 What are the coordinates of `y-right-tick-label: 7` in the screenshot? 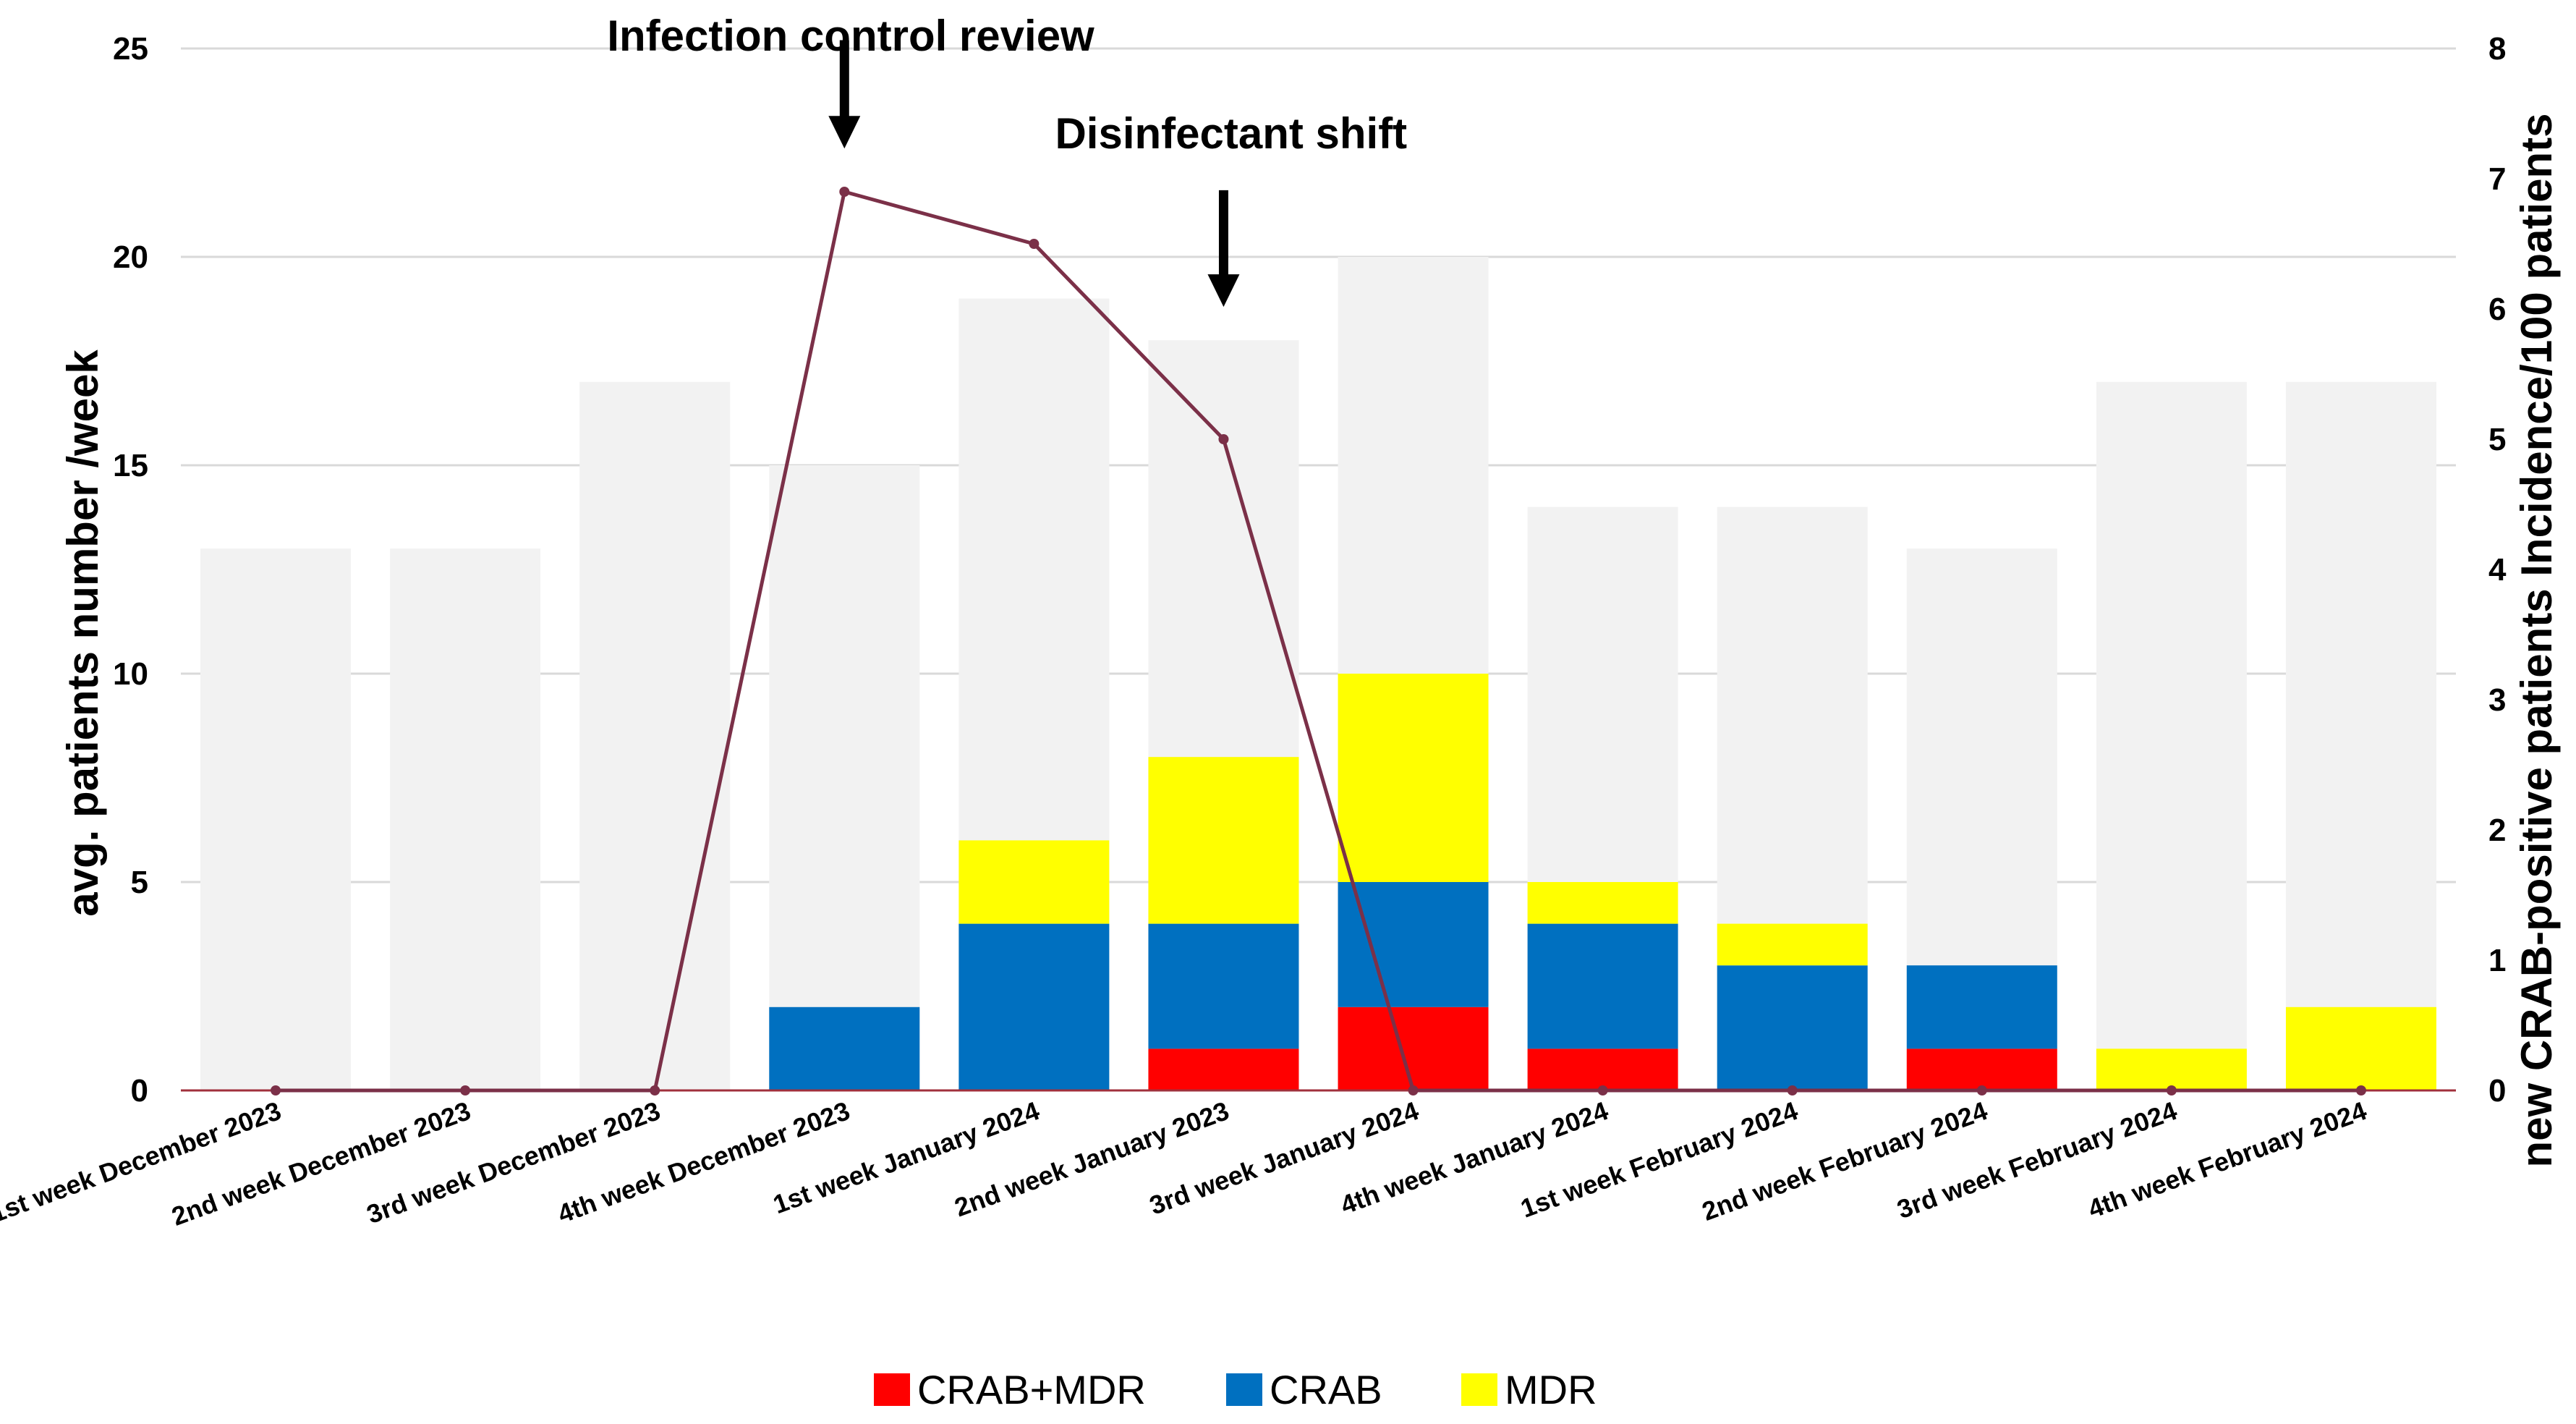 It's located at (2497, 179).